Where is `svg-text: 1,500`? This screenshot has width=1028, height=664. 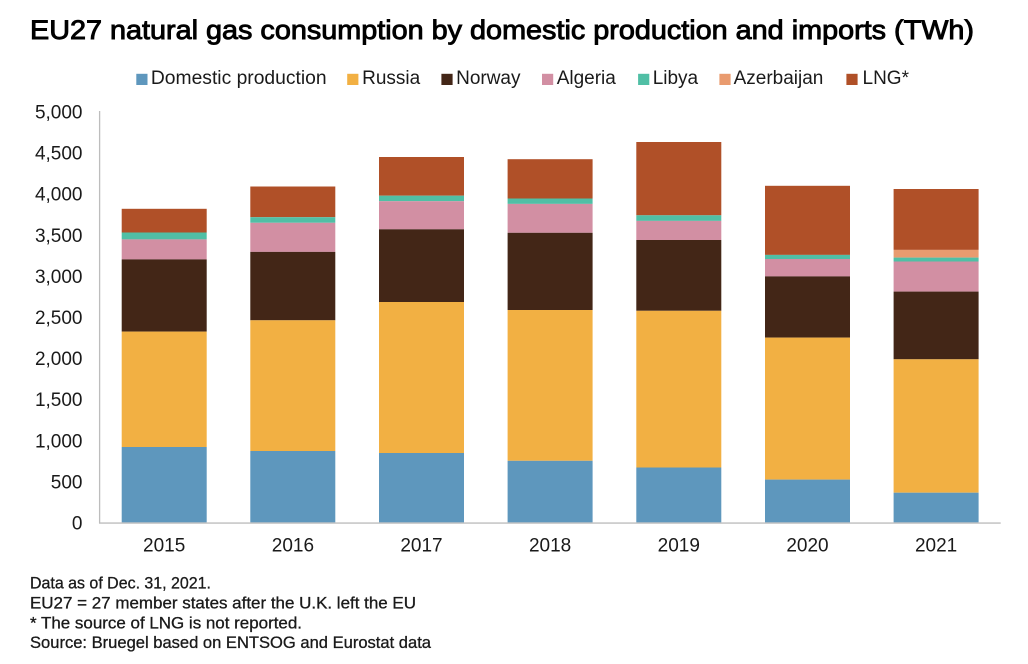 svg-text: 1,500 is located at coordinates (59, 400).